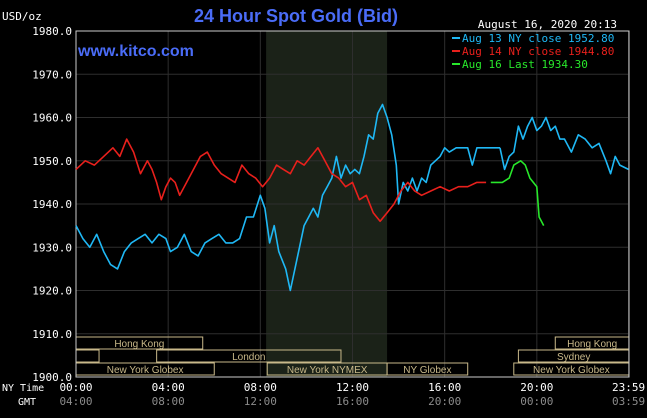 The width and height of the screenshot is (647, 418). What do you see at coordinates (52, 74) in the screenshot?
I see `y-tick-label: 1970.0` at bounding box center [52, 74].